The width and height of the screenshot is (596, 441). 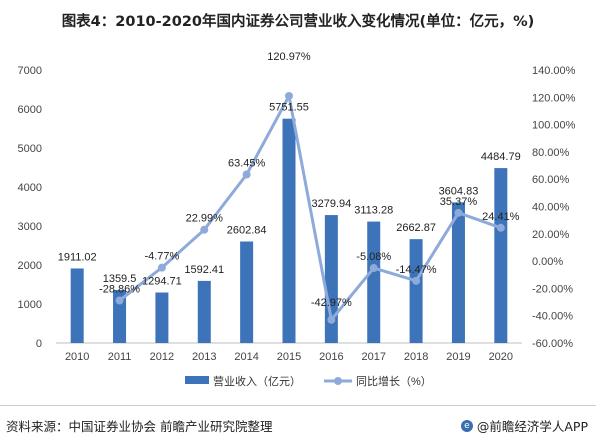 What do you see at coordinates (338, 381) in the screenshot?
I see `legend-line-marker` at bounding box center [338, 381].